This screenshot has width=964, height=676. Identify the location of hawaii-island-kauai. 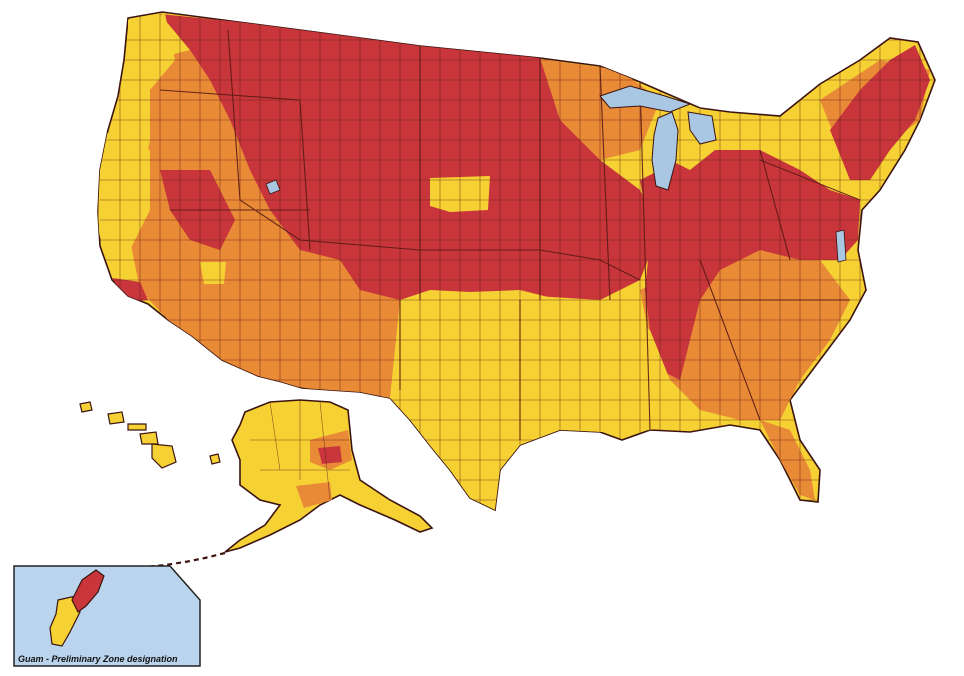
(86, 407).